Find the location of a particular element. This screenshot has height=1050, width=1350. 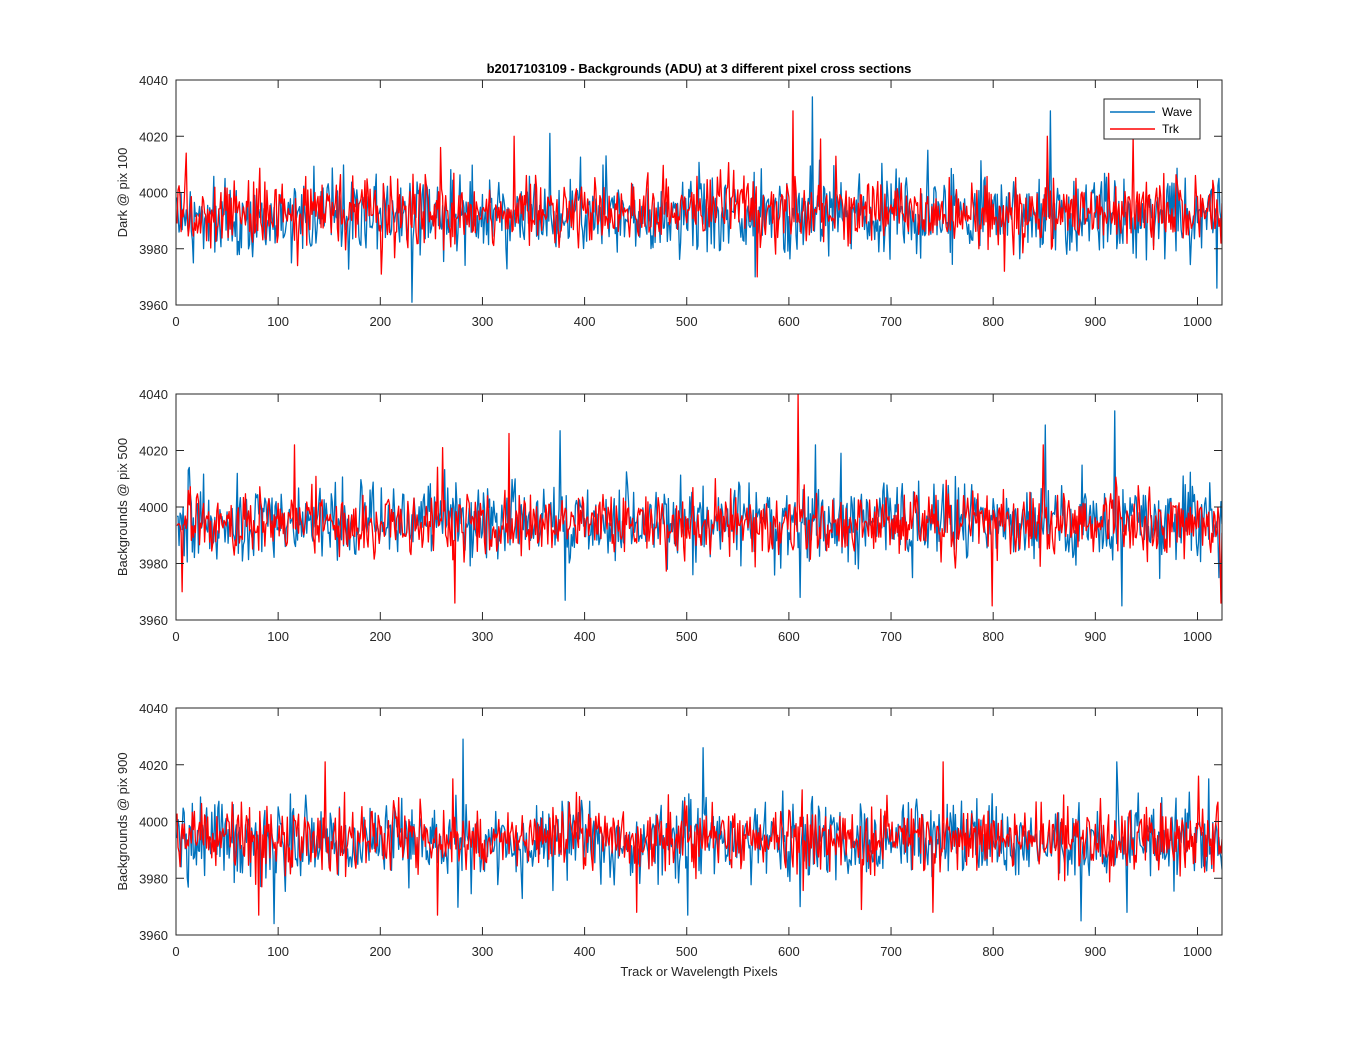

y-axis-label: Dark @ pix 100 is located at coordinates (122, 193).